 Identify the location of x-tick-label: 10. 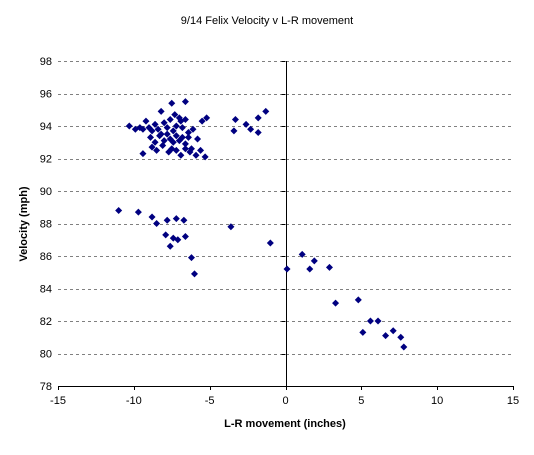
(437, 401).